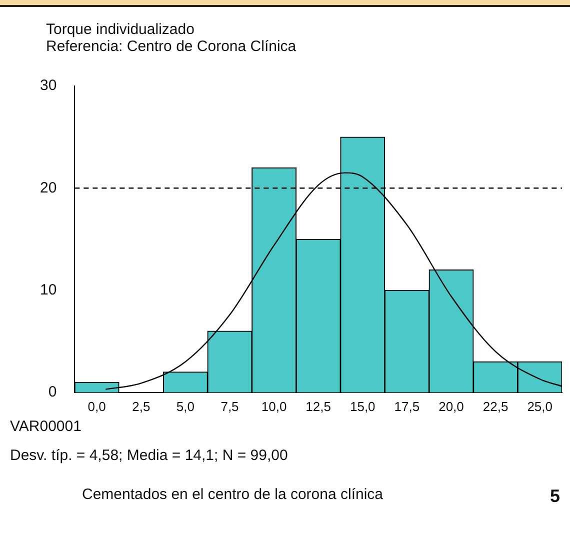  I want to click on text: 5, so click(555, 496).